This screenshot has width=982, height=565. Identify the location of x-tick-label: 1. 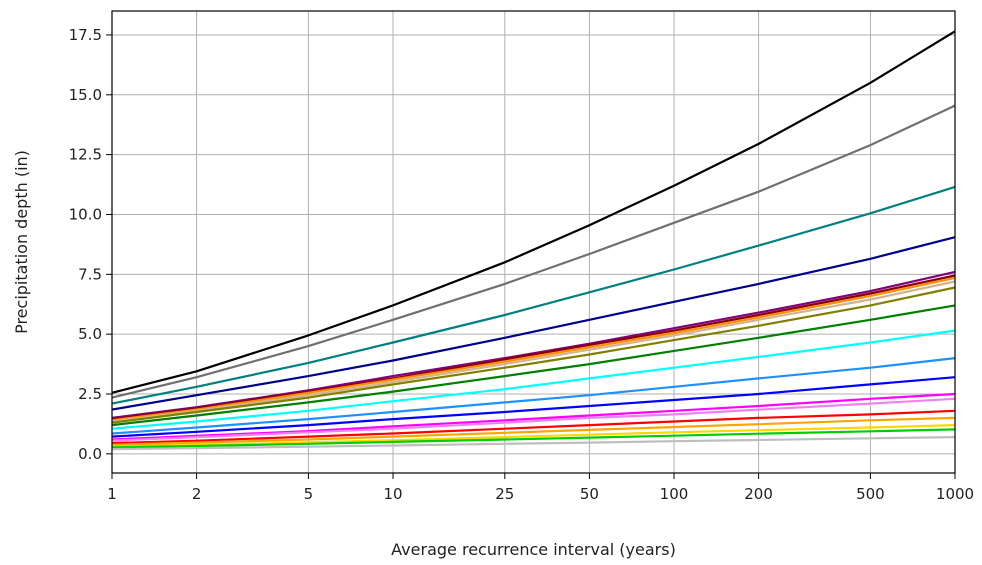
(112, 494).